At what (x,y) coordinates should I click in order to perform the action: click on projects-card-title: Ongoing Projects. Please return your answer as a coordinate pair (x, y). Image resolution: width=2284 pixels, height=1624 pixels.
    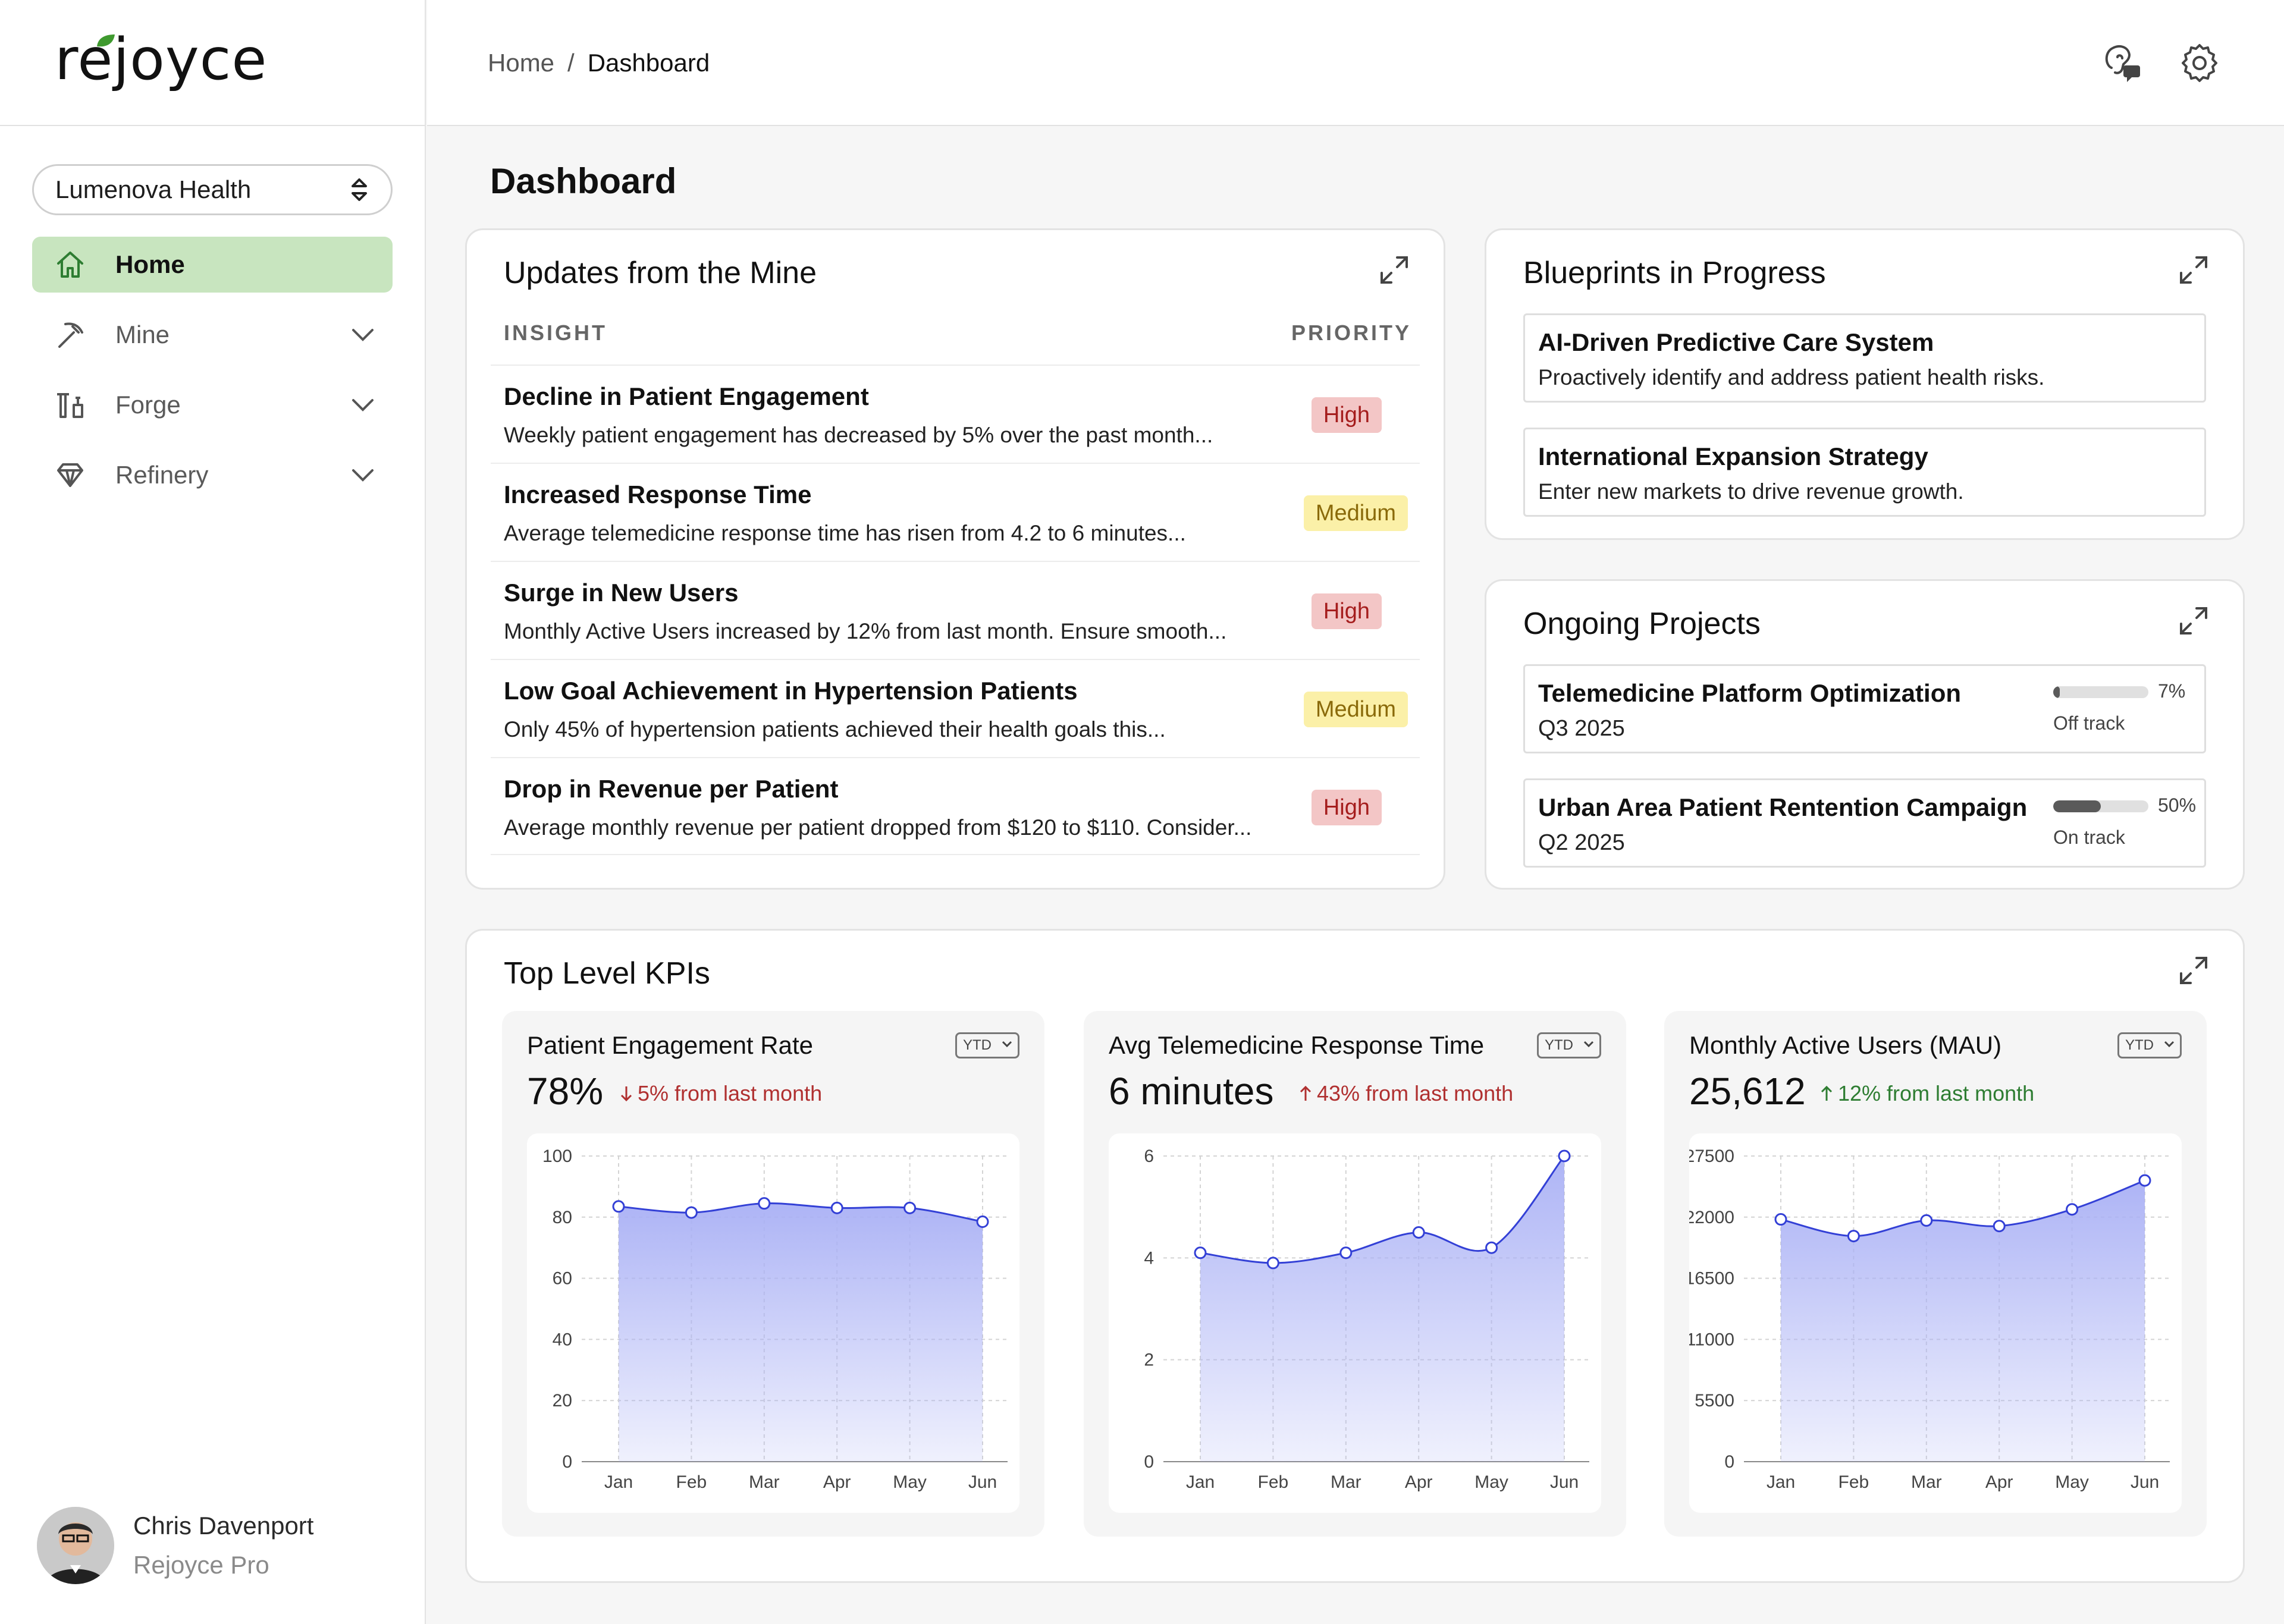
    Looking at the image, I should click on (1642, 624).